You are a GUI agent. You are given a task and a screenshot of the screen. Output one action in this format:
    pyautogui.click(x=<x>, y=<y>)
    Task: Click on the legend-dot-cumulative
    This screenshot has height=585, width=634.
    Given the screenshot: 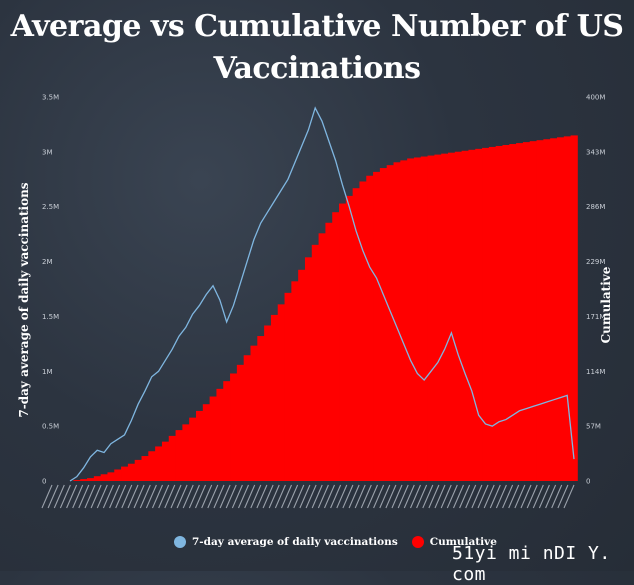 What is the action you would take?
    pyautogui.click(x=417, y=542)
    